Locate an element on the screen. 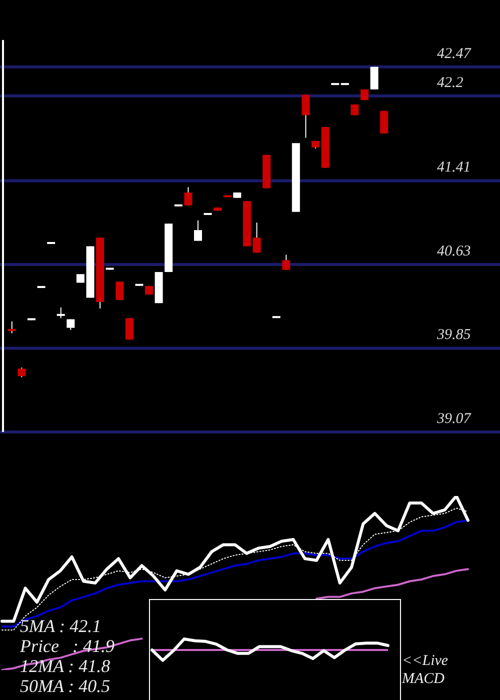 The height and width of the screenshot is (700, 500). y-tick-label: 42.47 is located at coordinates (454, 54).